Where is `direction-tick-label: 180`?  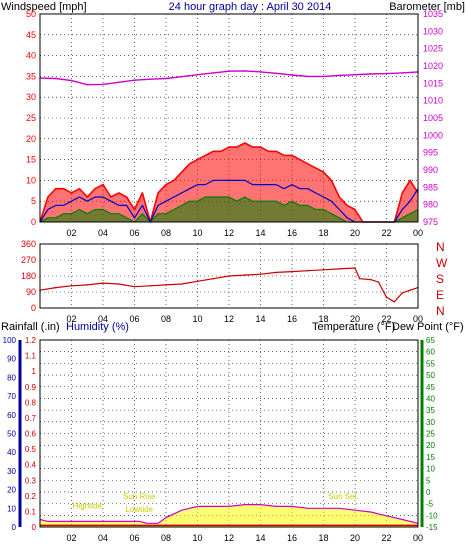 direction-tick-label: 180 is located at coordinates (28, 276).